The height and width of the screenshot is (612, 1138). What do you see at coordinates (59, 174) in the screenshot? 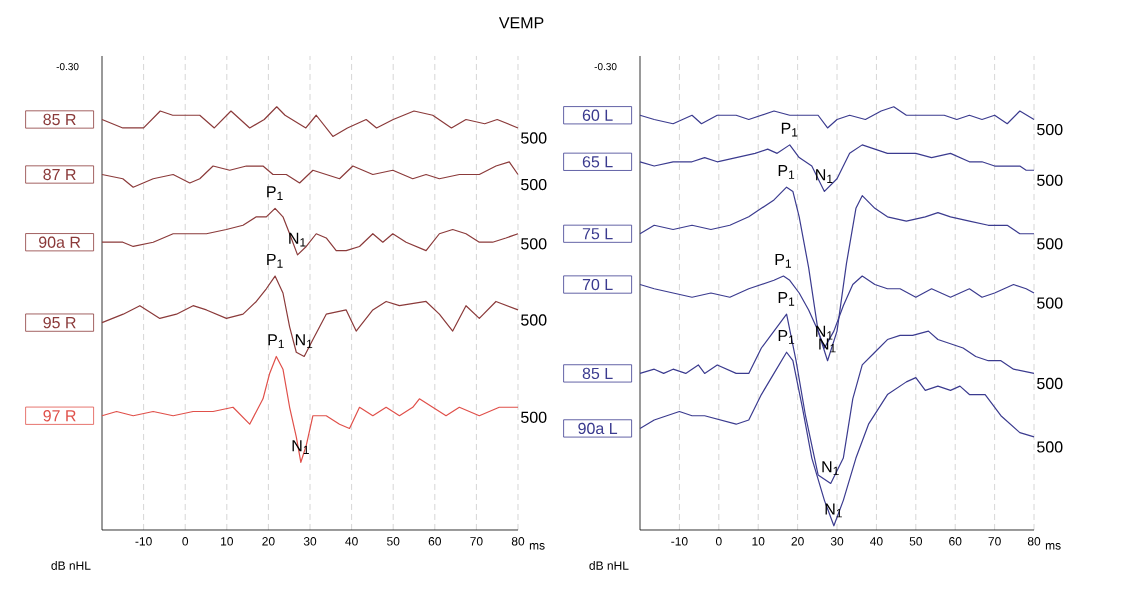
I see `series-label: 87 R` at bounding box center [59, 174].